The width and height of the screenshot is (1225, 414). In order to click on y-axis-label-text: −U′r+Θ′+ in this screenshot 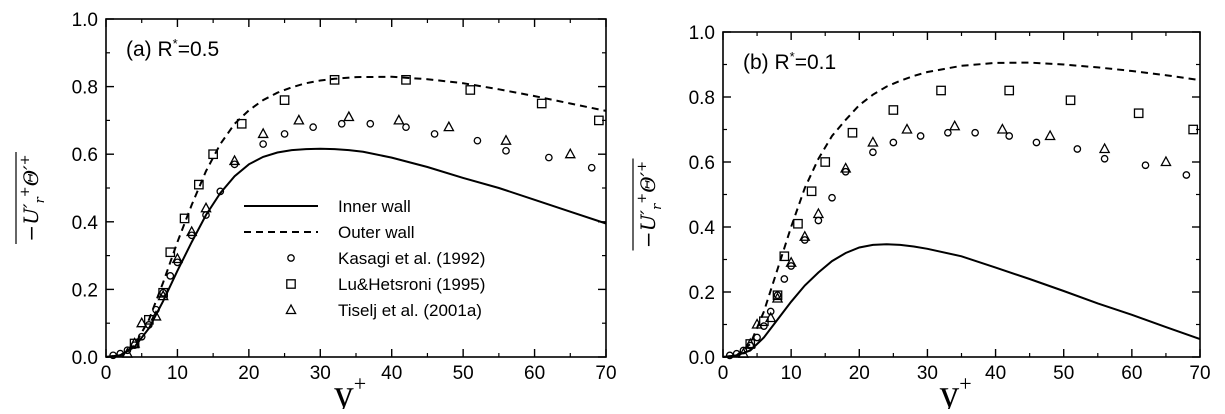, I will do `click(650, 204)`.